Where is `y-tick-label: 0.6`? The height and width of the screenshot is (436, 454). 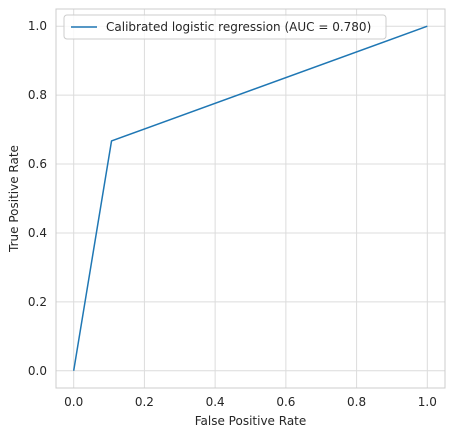 y-tick-label: 0.6 is located at coordinates (37, 164).